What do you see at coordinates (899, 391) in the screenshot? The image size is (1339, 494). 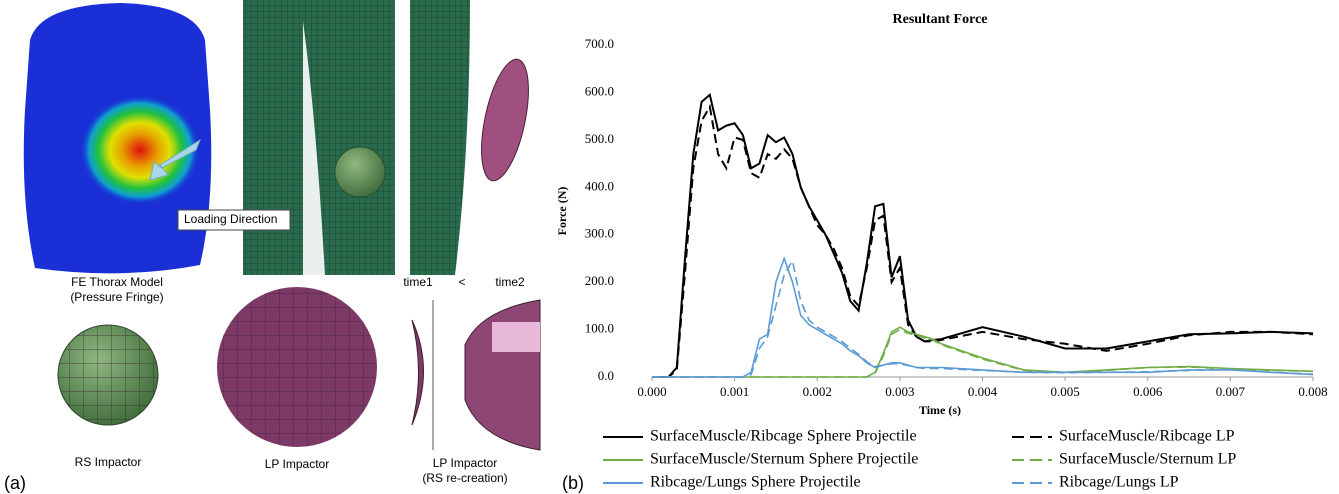 I see `x-tick-label: 0.003` at bounding box center [899, 391].